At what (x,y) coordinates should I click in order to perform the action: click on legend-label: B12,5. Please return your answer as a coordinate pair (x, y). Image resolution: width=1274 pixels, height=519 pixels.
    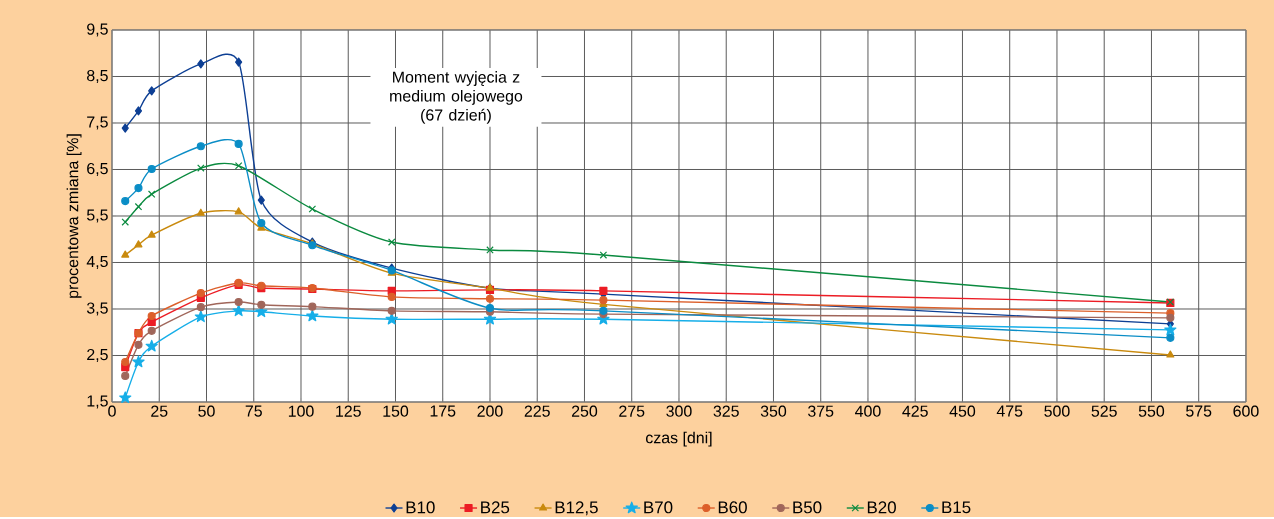
    Looking at the image, I should click on (576, 508).